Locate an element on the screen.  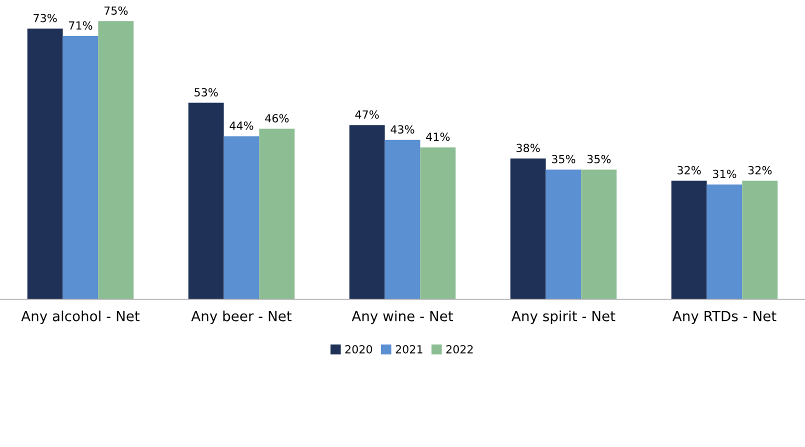
data-label: 75% is located at coordinates (116, 10).